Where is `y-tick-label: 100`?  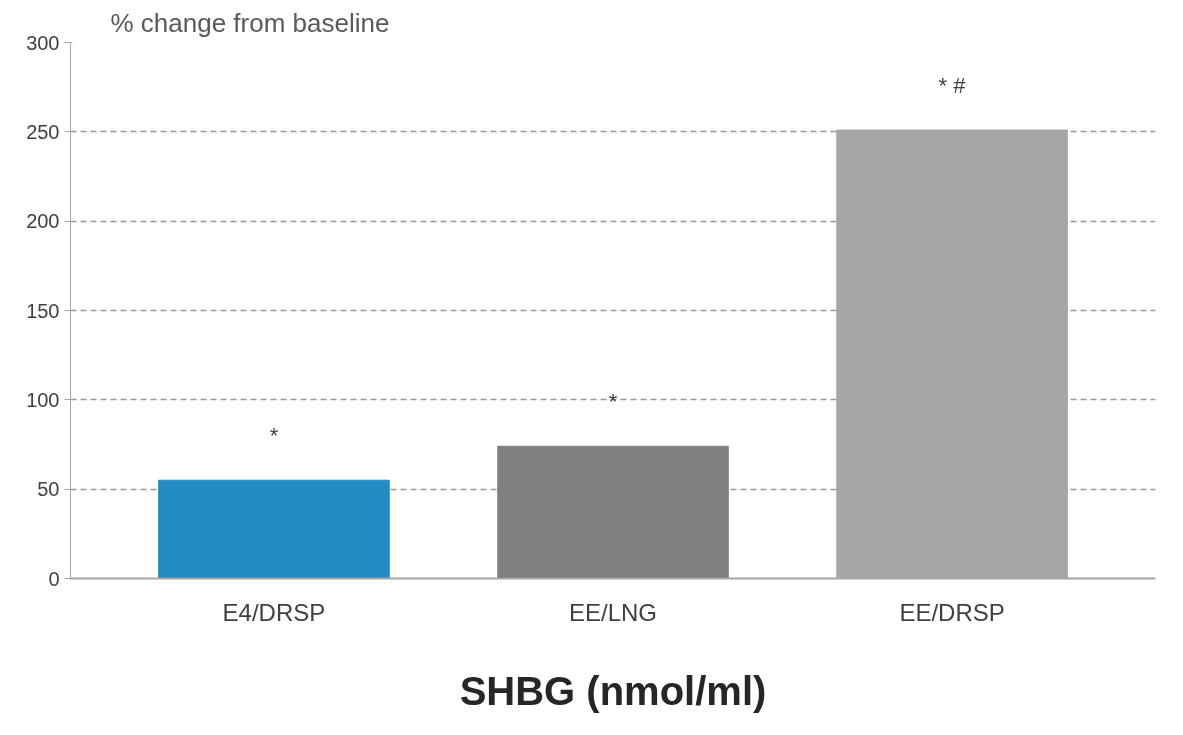 y-tick-label: 100 is located at coordinates (43, 399).